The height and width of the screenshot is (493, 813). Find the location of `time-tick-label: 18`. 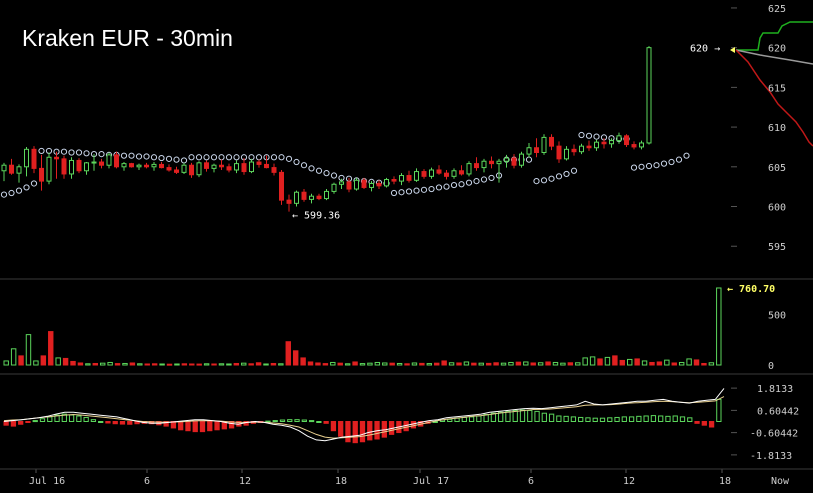

time-tick-label: 18 is located at coordinates (341, 481).